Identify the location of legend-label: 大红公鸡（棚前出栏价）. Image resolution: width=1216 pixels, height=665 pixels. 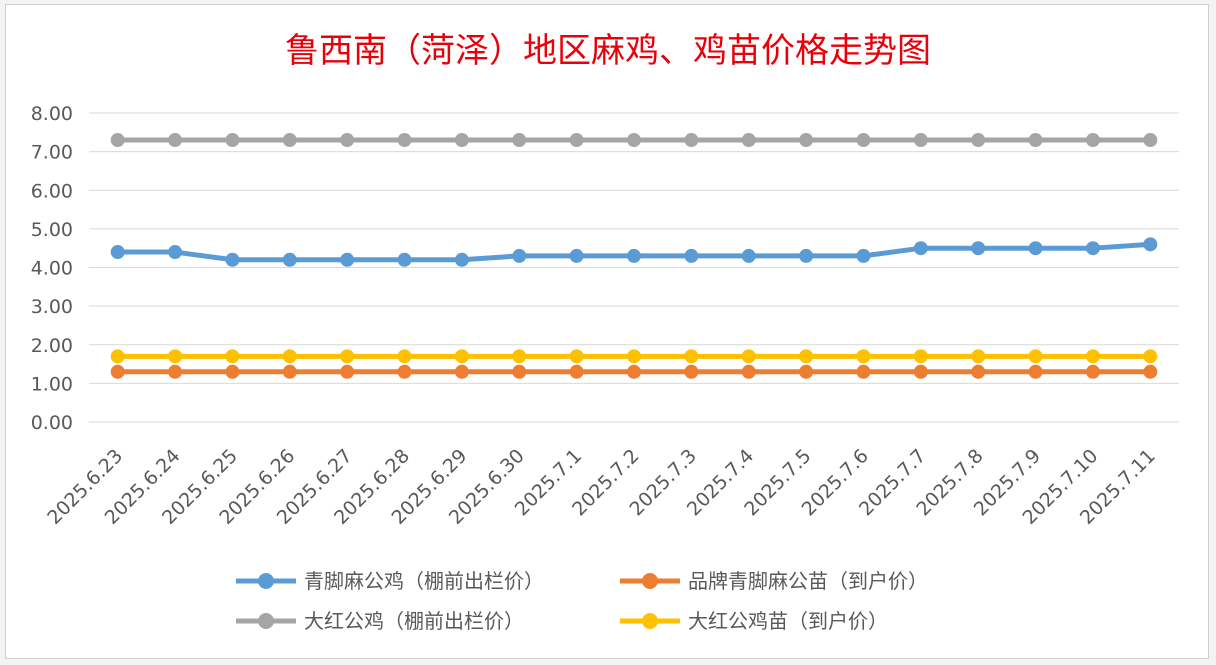
(414, 621).